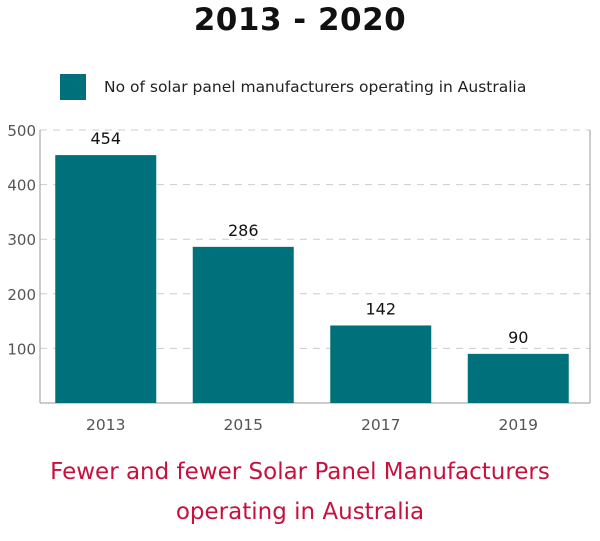 This screenshot has height=541, width=600. Describe the element at coordinates (380, 308) in the screenshot. I see `data-label: 142` at that location.